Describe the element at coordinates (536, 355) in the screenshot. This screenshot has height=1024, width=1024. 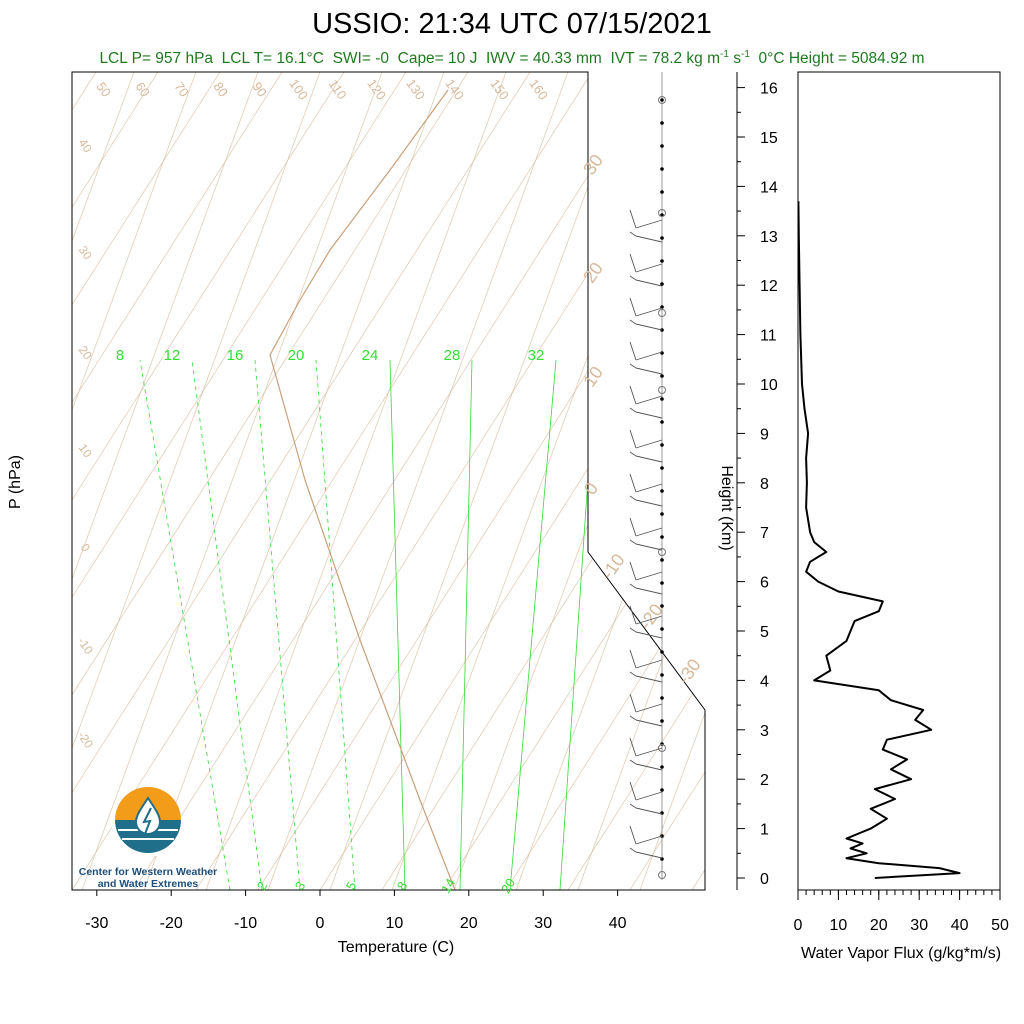
I see `mixing-ratio-label: 32` at that location.